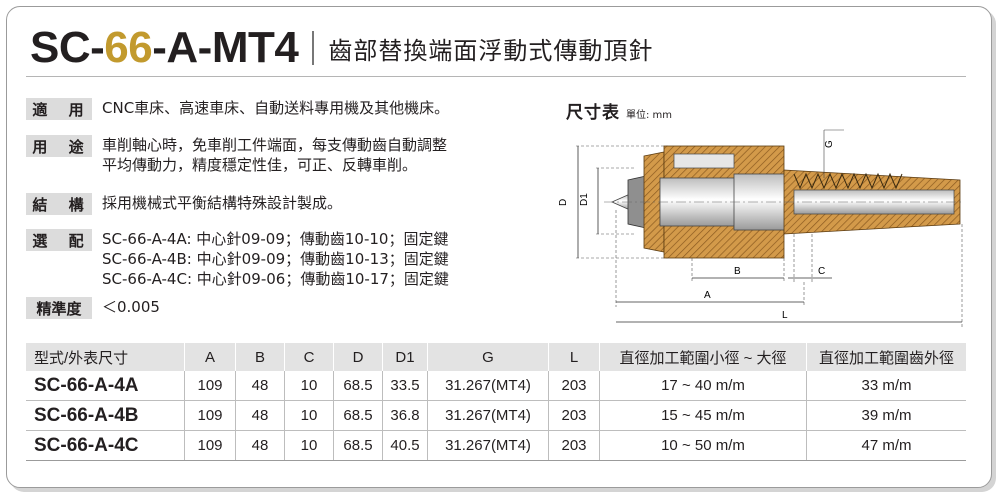  I want to click on model-prefix: SC-, so click(67, 47).